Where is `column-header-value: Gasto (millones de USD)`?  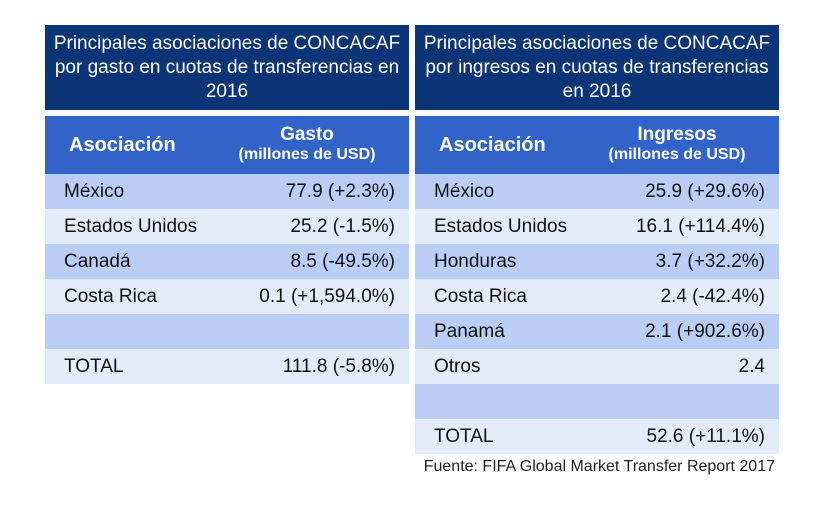 column-header-value: Gasto (millones de USD) is located at coordinates (312, 145).